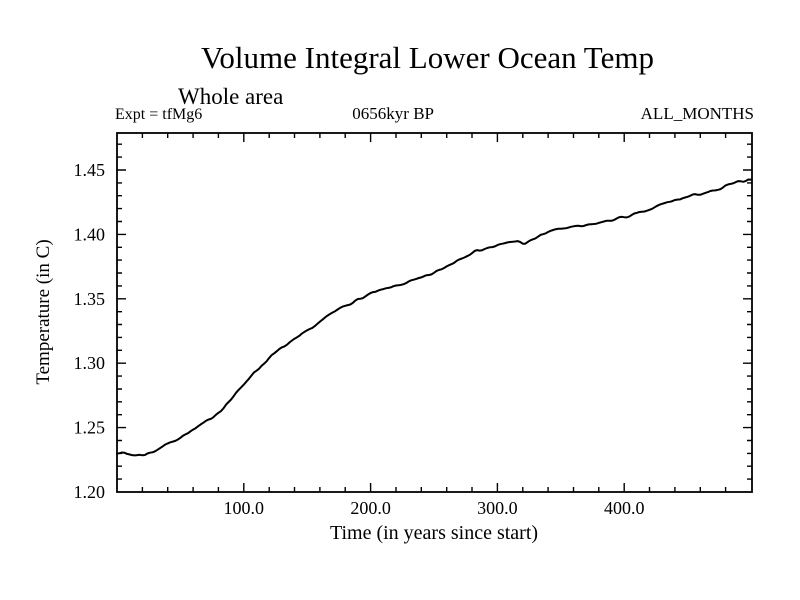  Describe the element at coordinates (159, 114) in the screenshot. I see `annotation-experiment: Expt = tfMg6` at that location.